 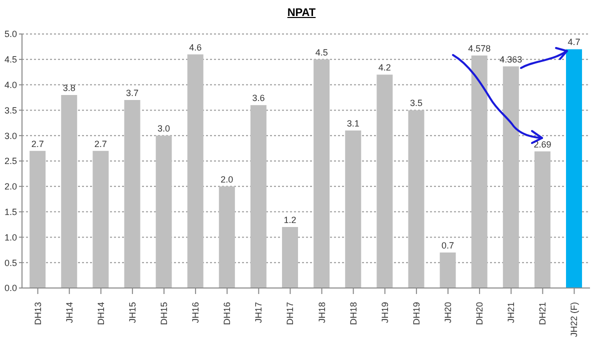 I want to click on y-tick-label: 1.0, so click(x=10, y=237).